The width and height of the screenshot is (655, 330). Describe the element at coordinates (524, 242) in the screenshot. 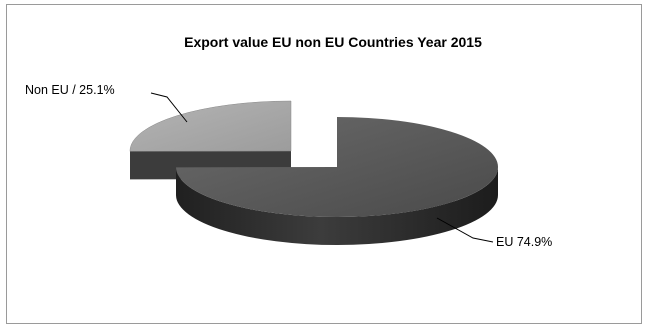

I see `slice-label-eu: EU 74.9%` at that location.